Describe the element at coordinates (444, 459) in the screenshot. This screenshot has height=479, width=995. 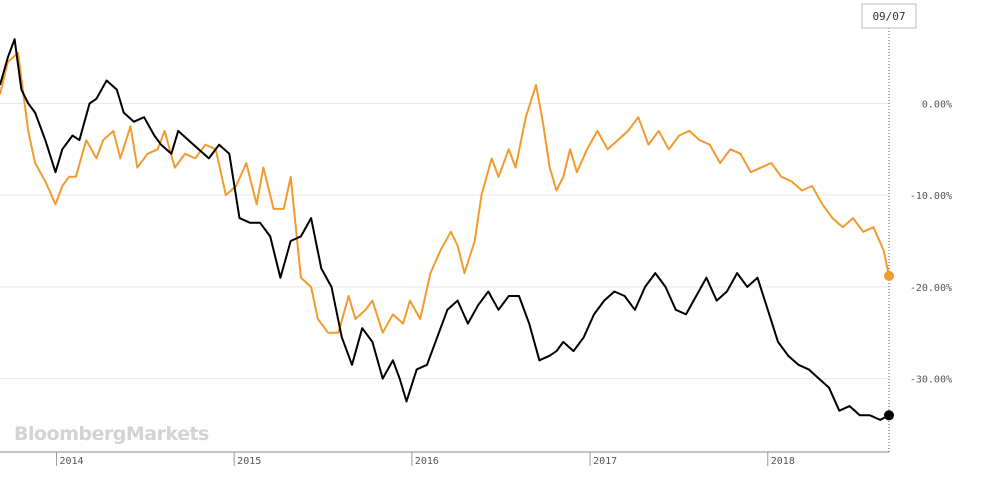
I see `x-axis: 2014 2015 2016 2017 2018` at that location.